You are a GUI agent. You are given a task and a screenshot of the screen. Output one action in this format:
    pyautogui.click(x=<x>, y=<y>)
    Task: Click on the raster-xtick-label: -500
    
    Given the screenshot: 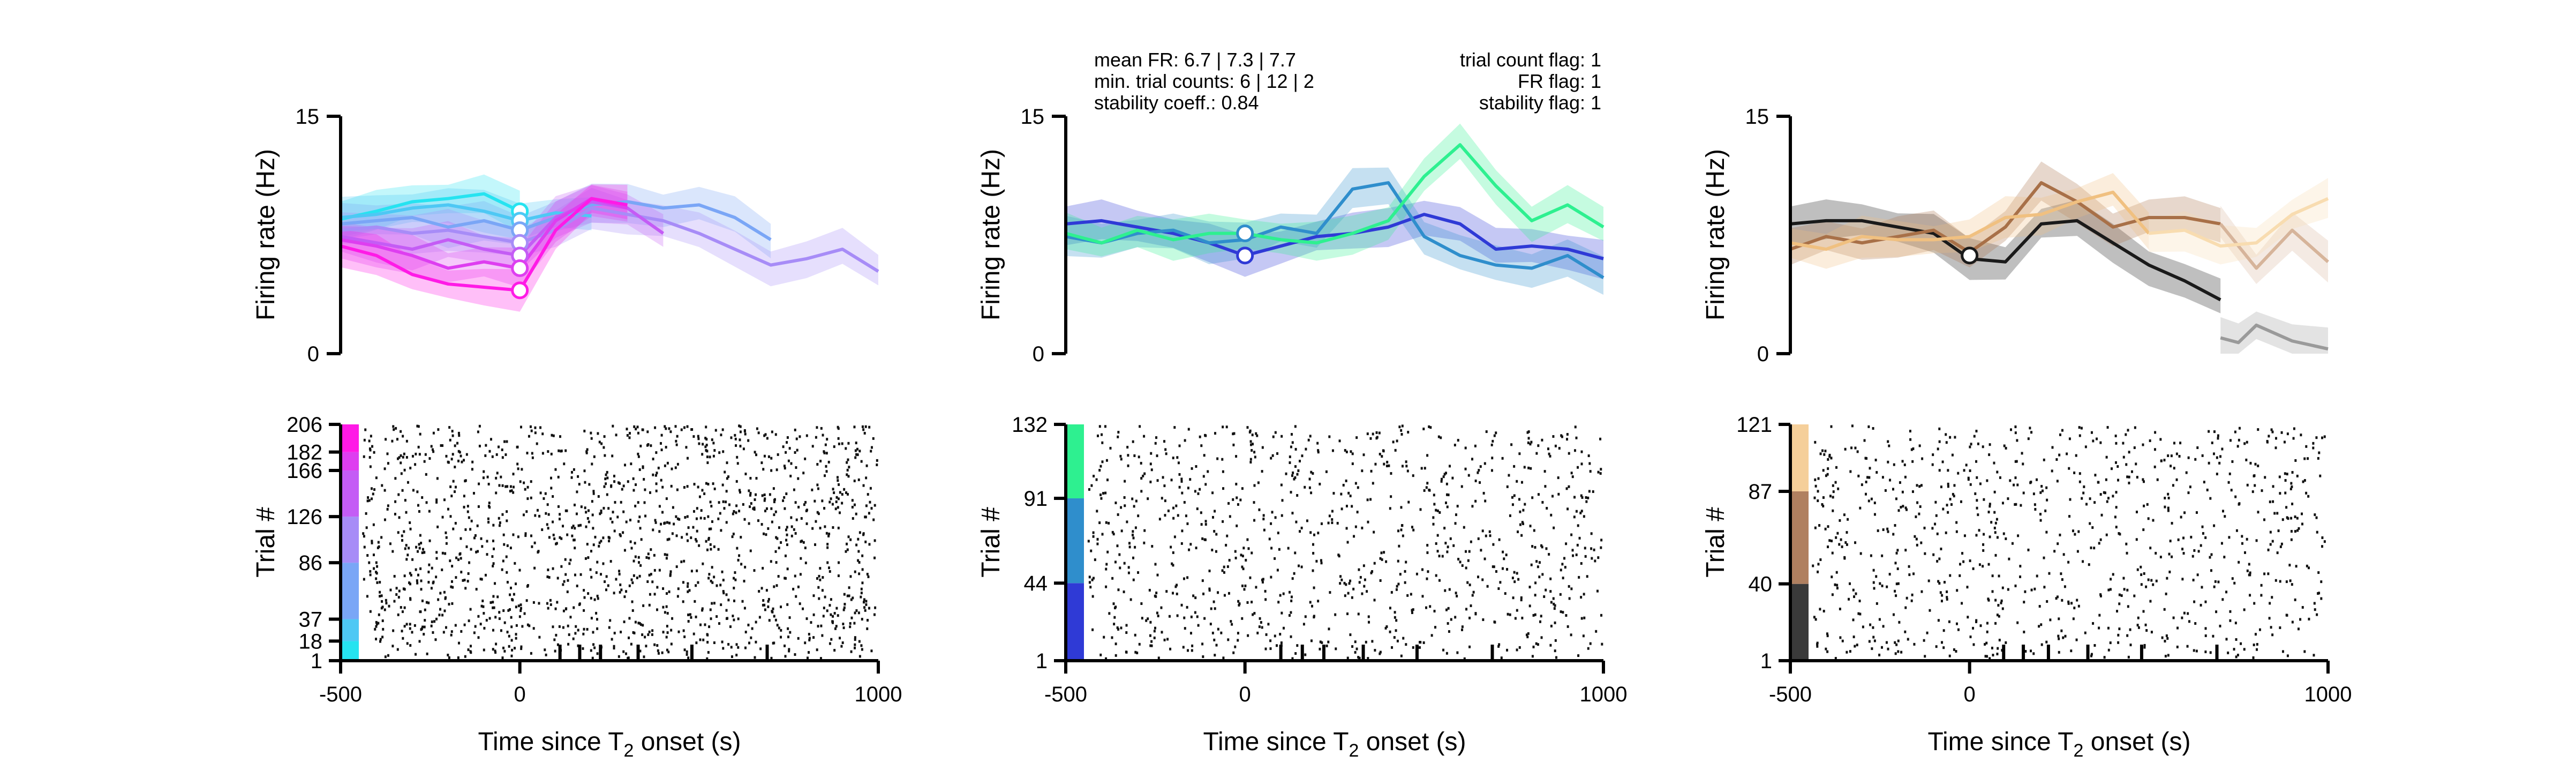 What is the action you would take?
    pyautogui.click(x=1065, y=694)
    